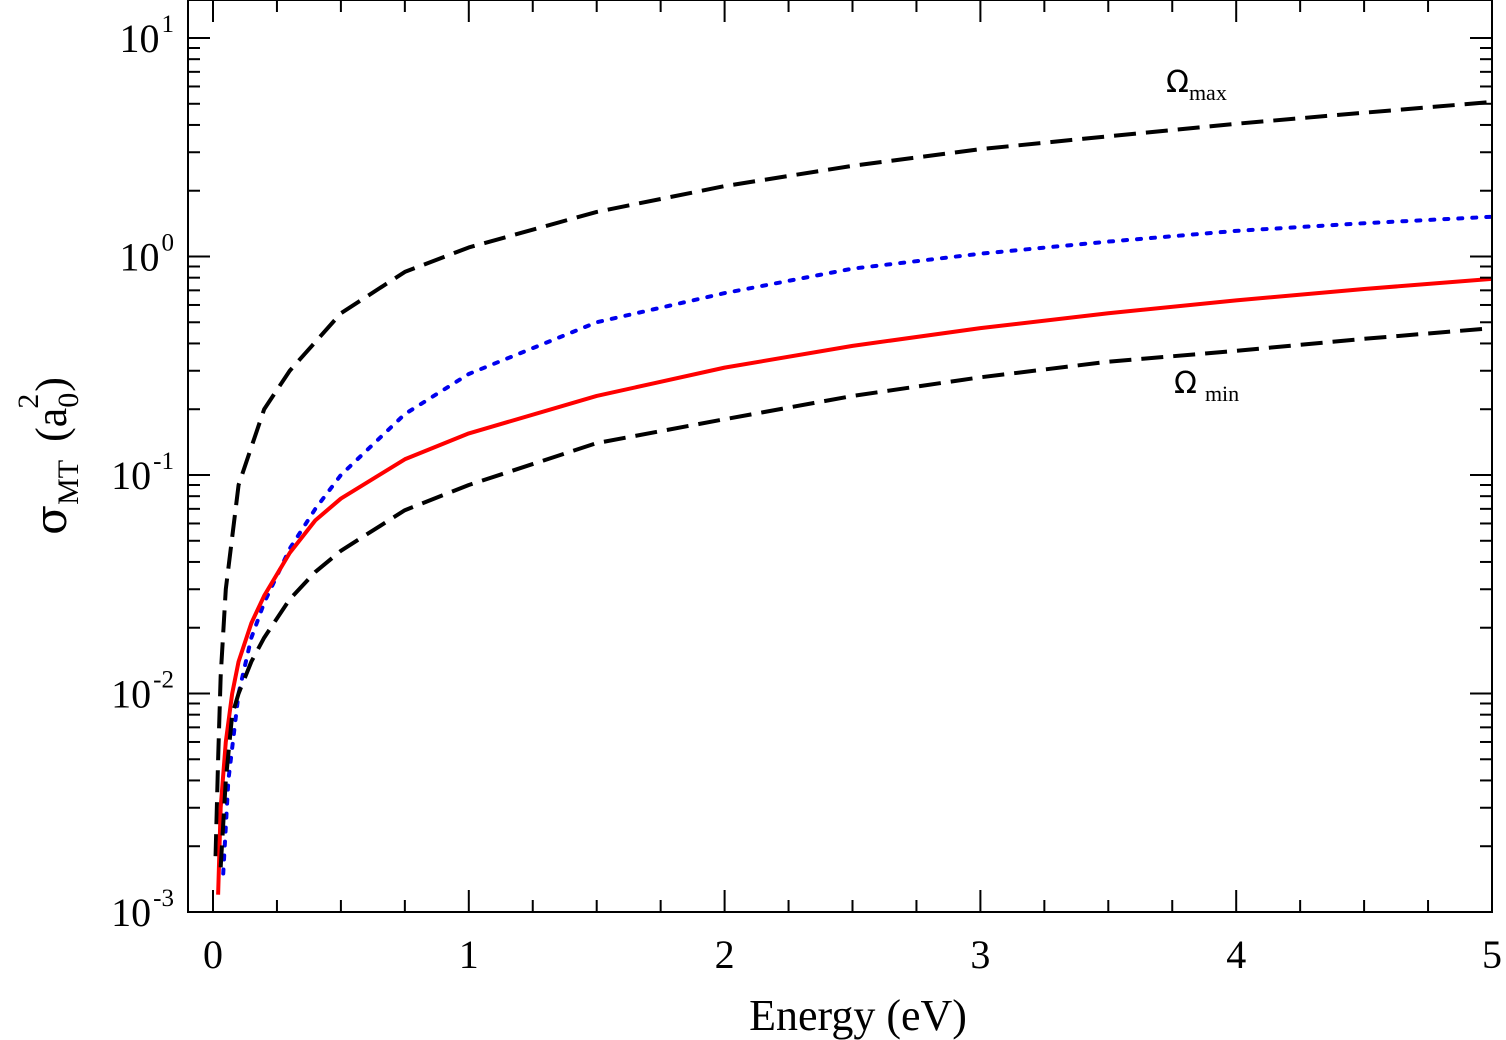  What do you see at coordinates (1185, 383) in the screenshot?
I see `annotation-omega-min-symbol: Ω` at bounding box center [1185, 383].